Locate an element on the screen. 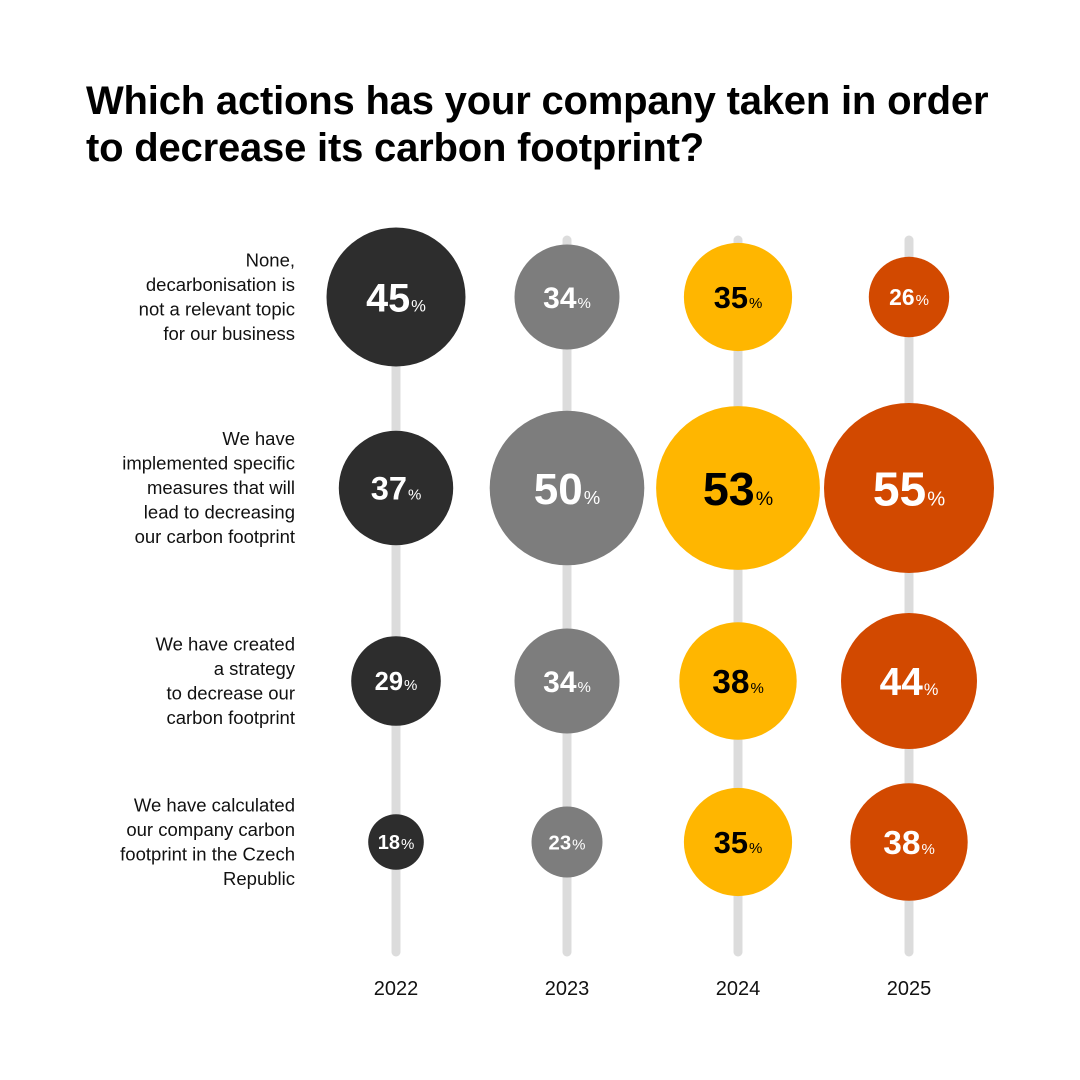 The height and width of the screenshot is (1080, 1080). bubble-row4-2023 is located at coordinates (567, 842).